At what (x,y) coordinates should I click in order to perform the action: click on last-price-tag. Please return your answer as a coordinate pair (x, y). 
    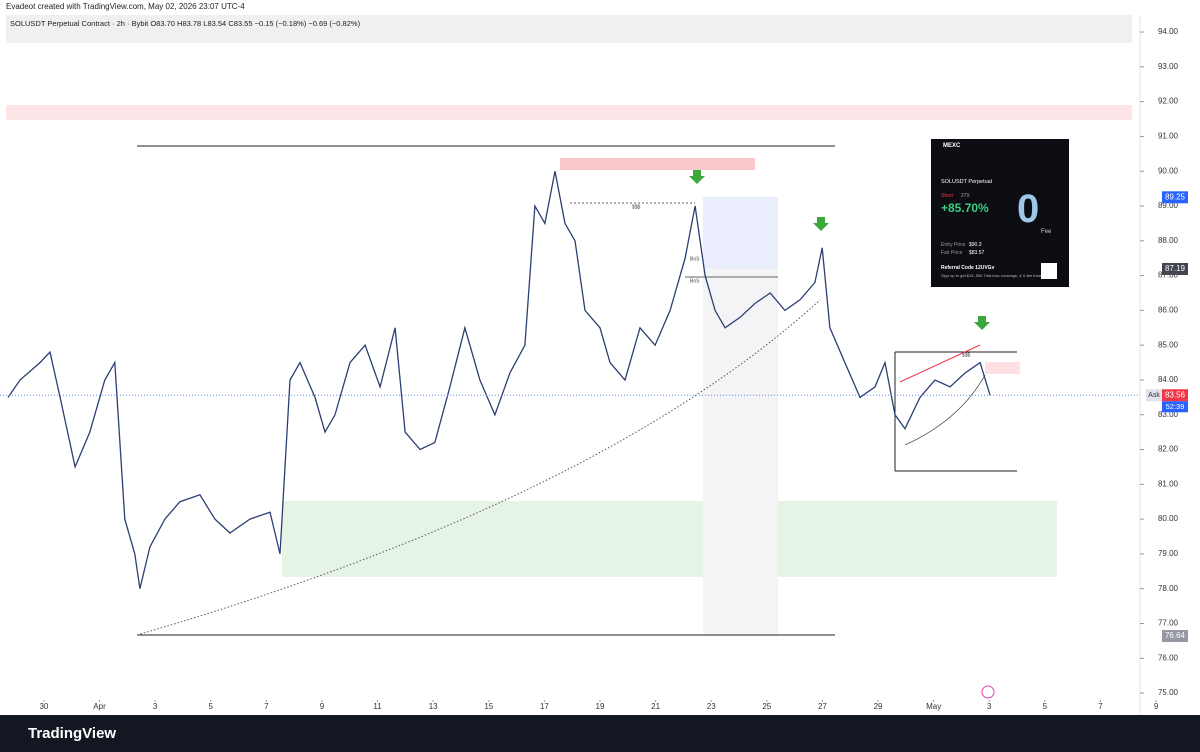
    Looking at the image, I should click on (1175, 395).